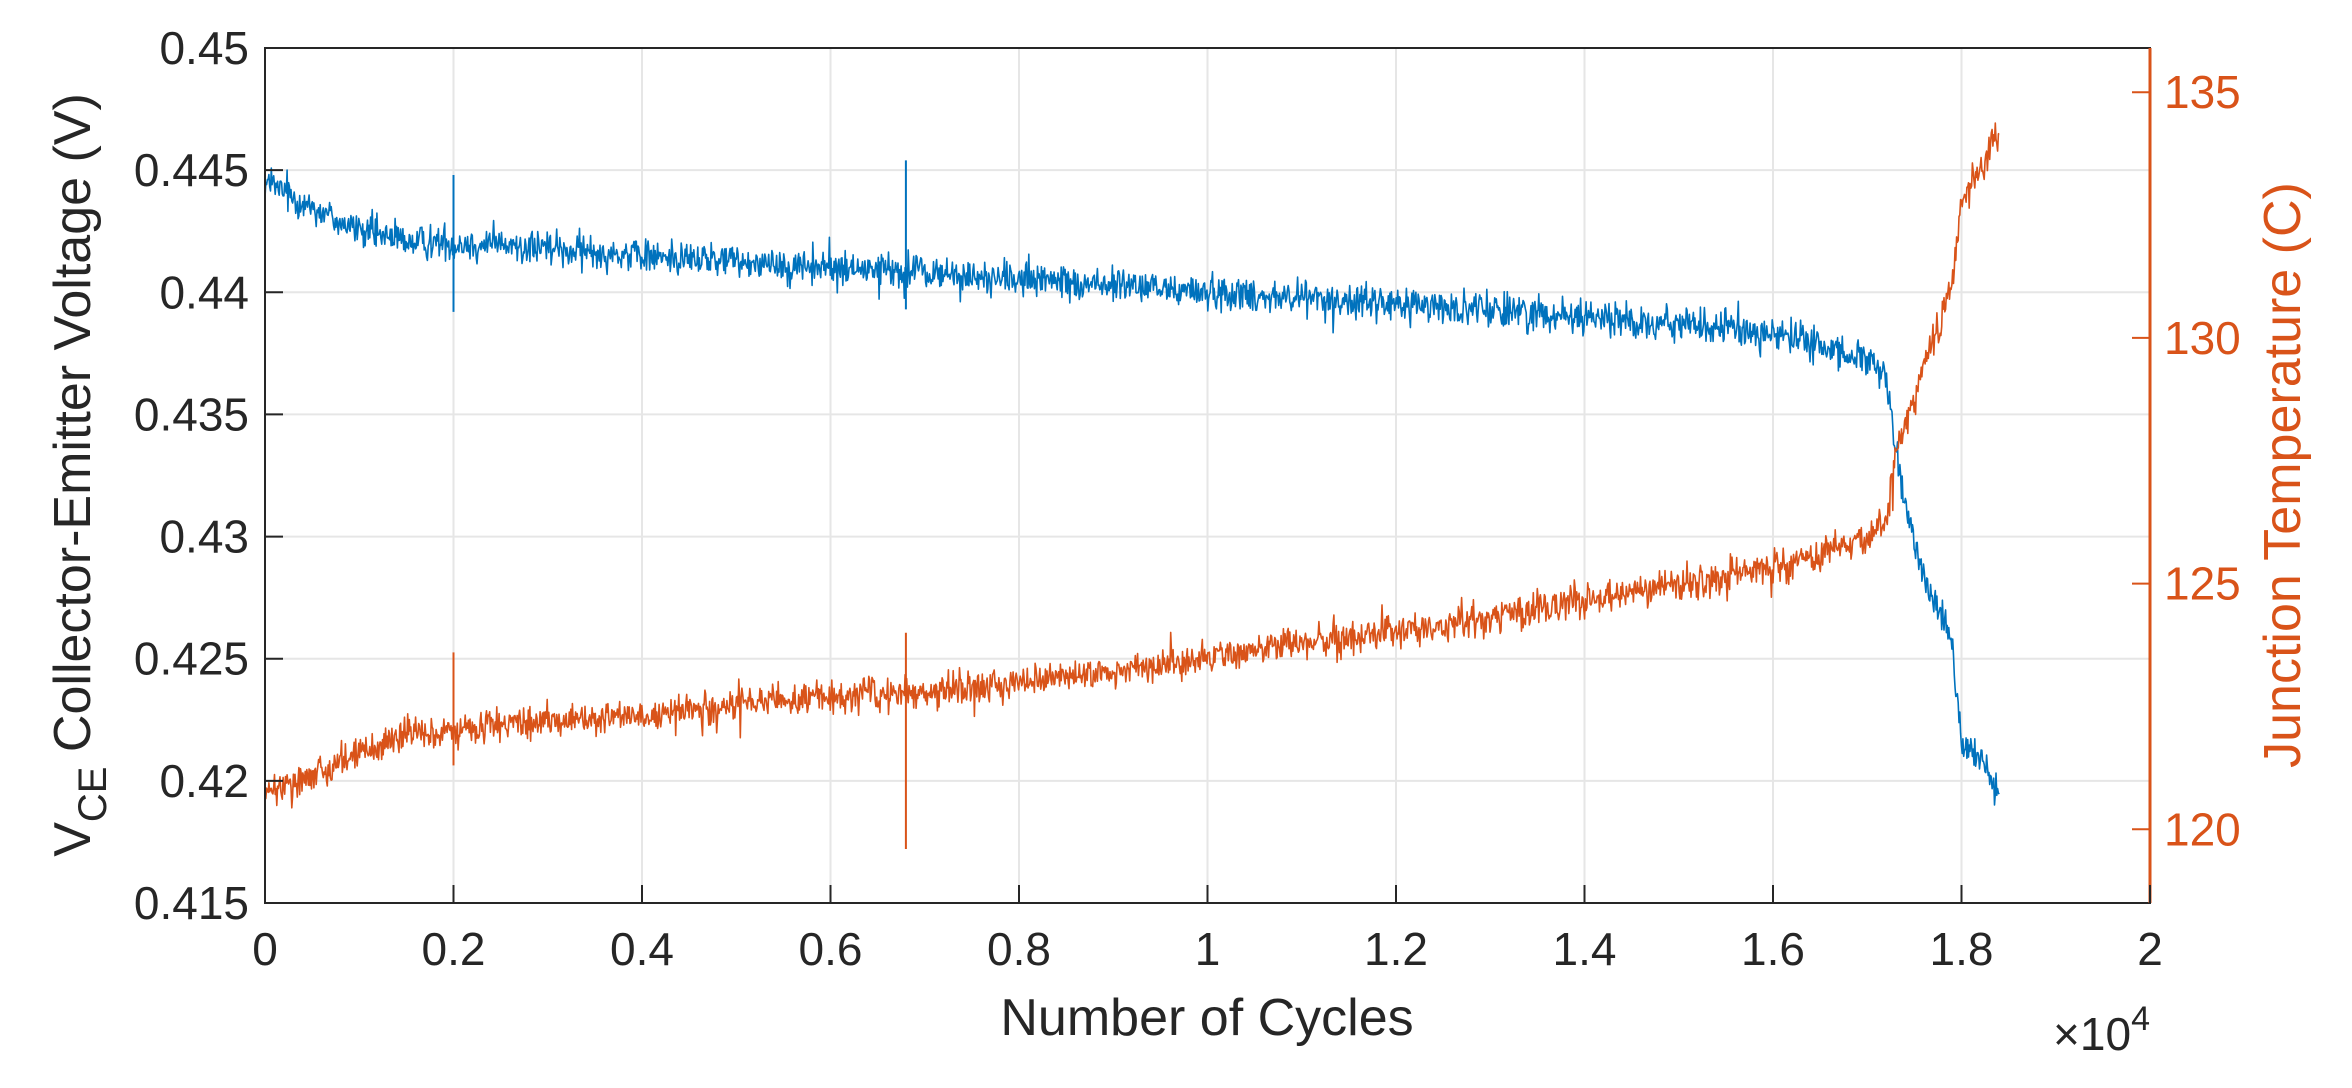 This screenshot has height=1088, width=2352. What do you see at coordinates (204, 292) in the screenshot?
I see `y-left-tick-label: 0.44` at bounding box center [204, 292].